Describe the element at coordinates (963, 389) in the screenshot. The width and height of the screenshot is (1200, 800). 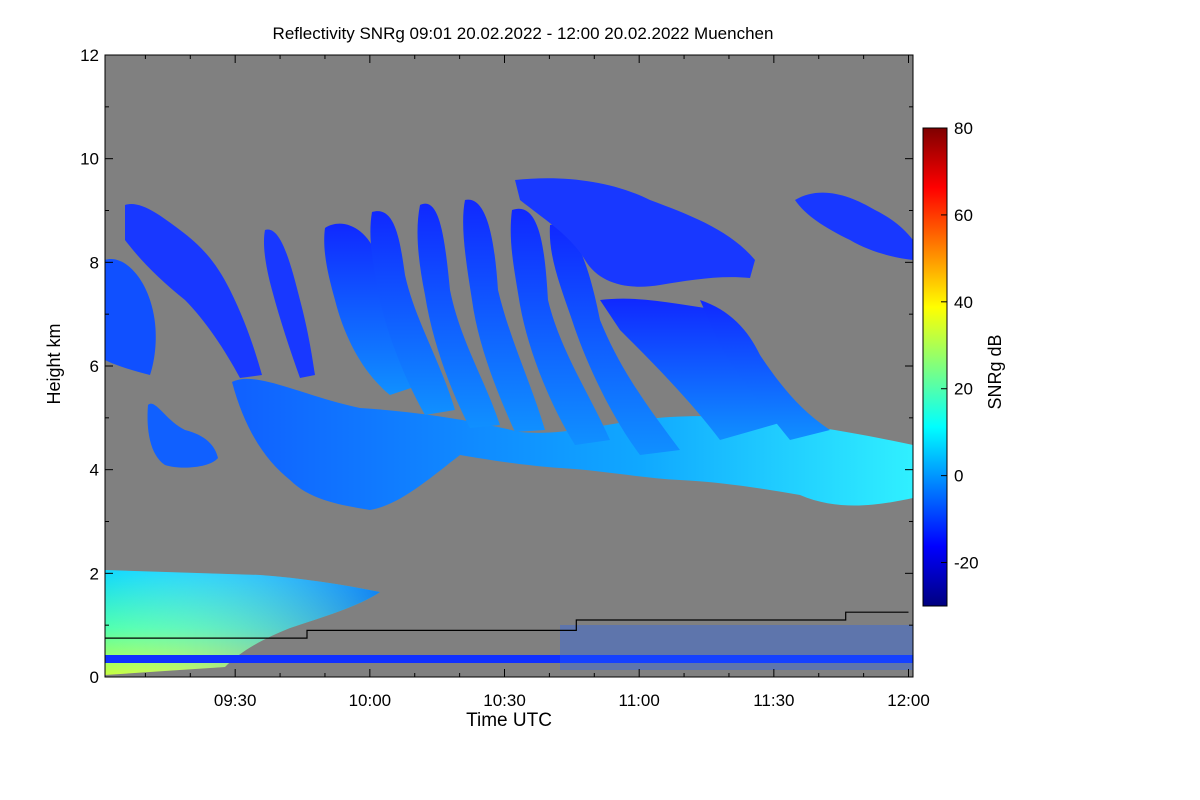
I see `colorbar-tick-label: 20` at that location.